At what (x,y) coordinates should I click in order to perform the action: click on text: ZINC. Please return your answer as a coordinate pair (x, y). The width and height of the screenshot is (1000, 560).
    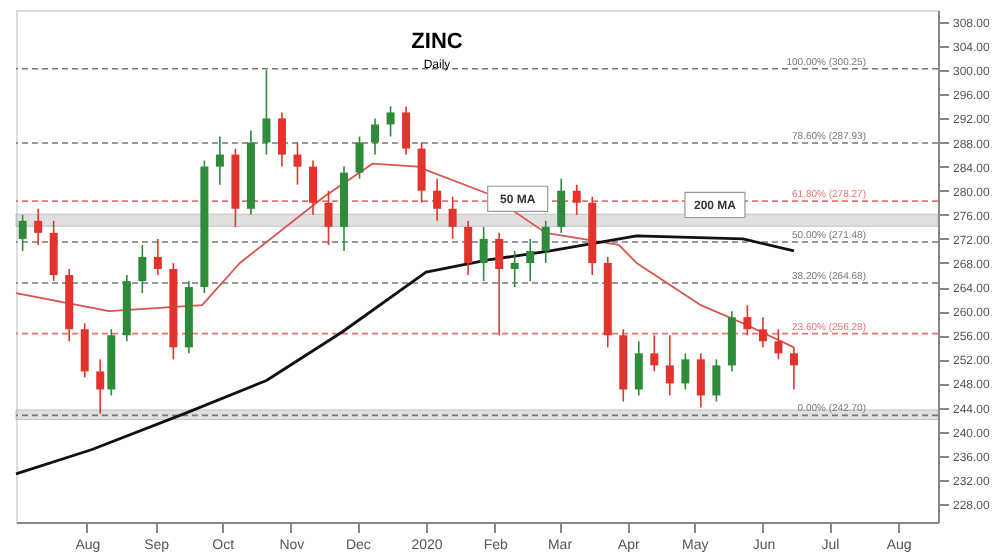
    Looking at the image, I should click on (437, 42).